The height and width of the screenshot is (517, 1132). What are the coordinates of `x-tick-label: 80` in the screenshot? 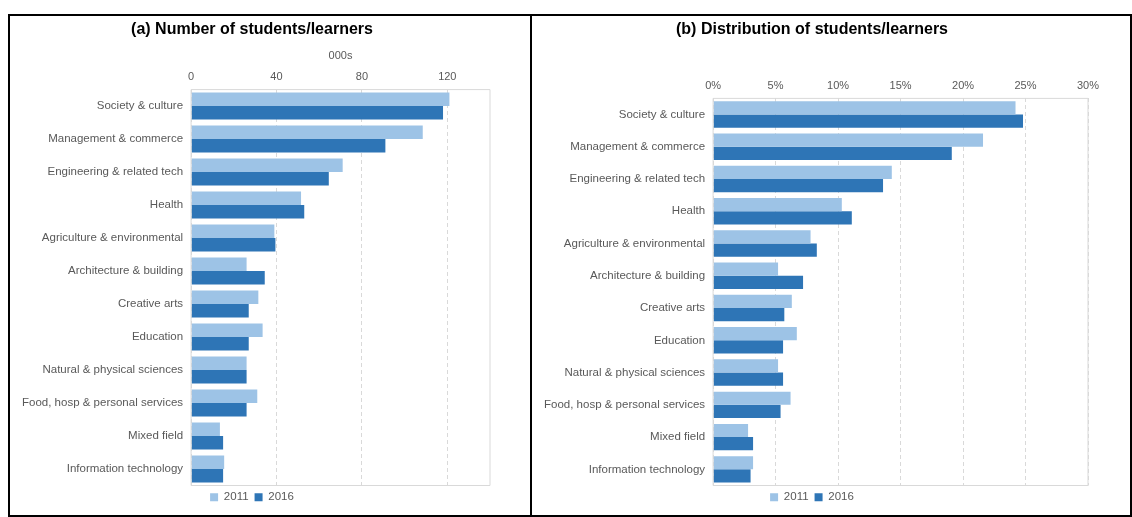 It's located at (362, 76).